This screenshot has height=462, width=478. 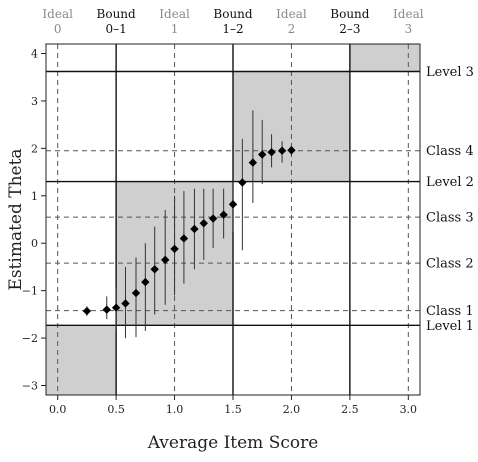 What do you see at coordinates (349, 29) in the screenshot?
I see `bound-value: 2–3` at bounding box center [349, 29].